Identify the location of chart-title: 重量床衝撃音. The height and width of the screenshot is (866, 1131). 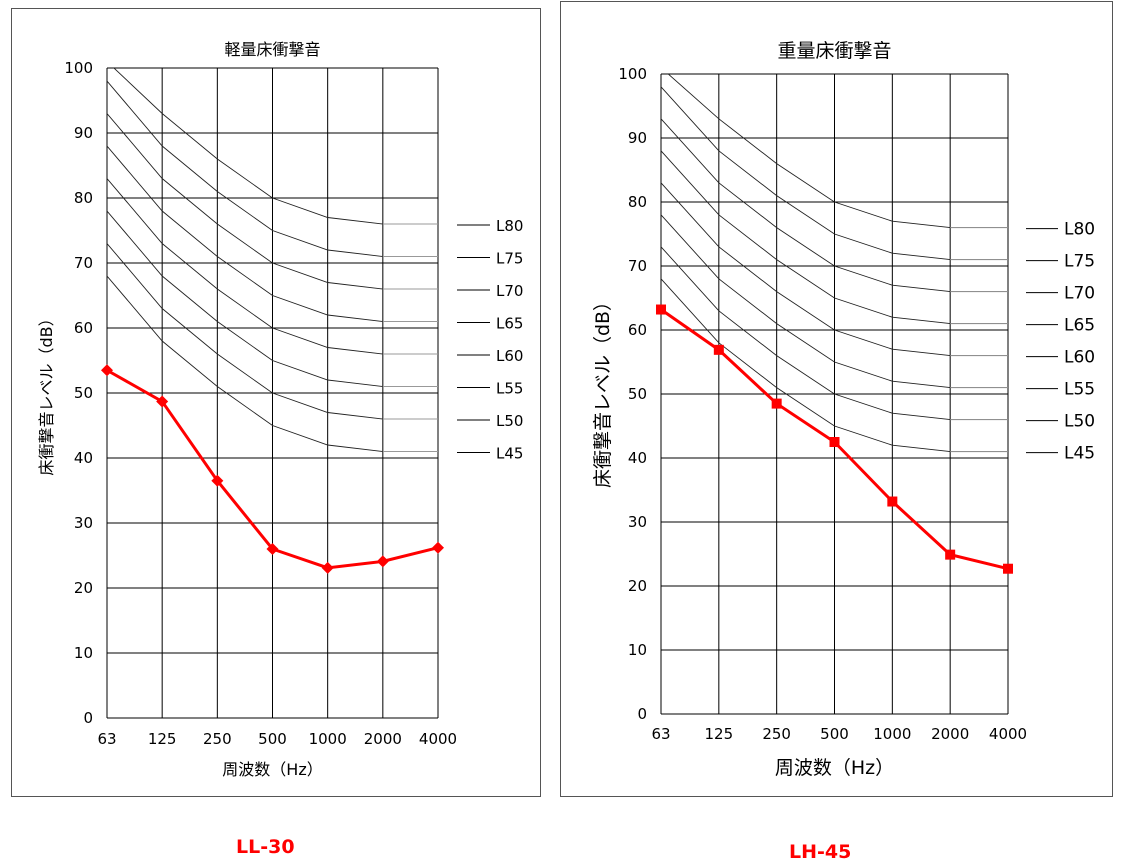
(834, 51).